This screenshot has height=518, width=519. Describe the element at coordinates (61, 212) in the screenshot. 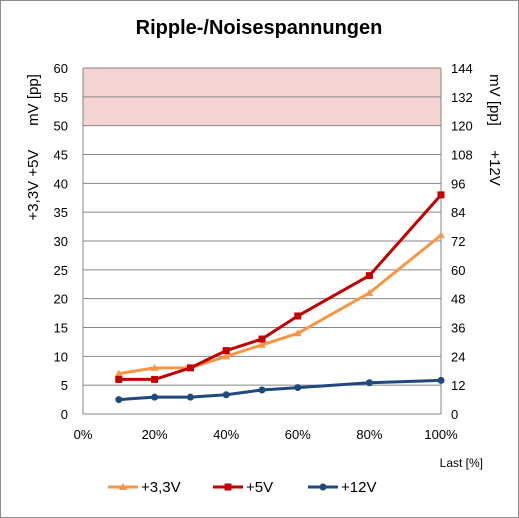

I see `left-y-tick-label: 35` at that location.